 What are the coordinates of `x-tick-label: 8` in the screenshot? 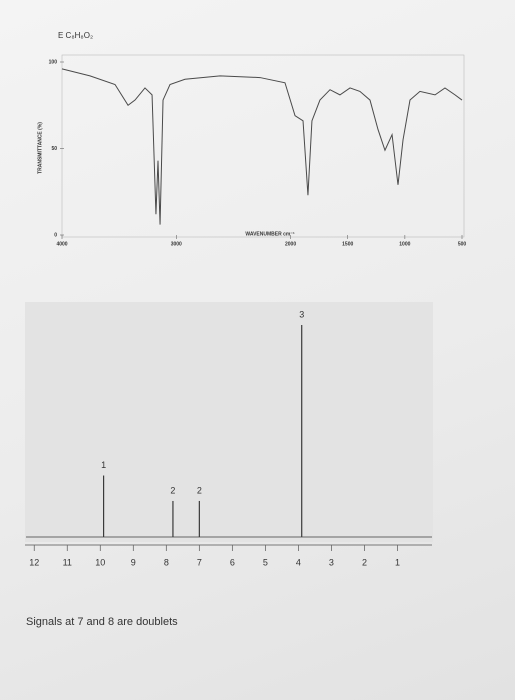 It's located at (166, 562).